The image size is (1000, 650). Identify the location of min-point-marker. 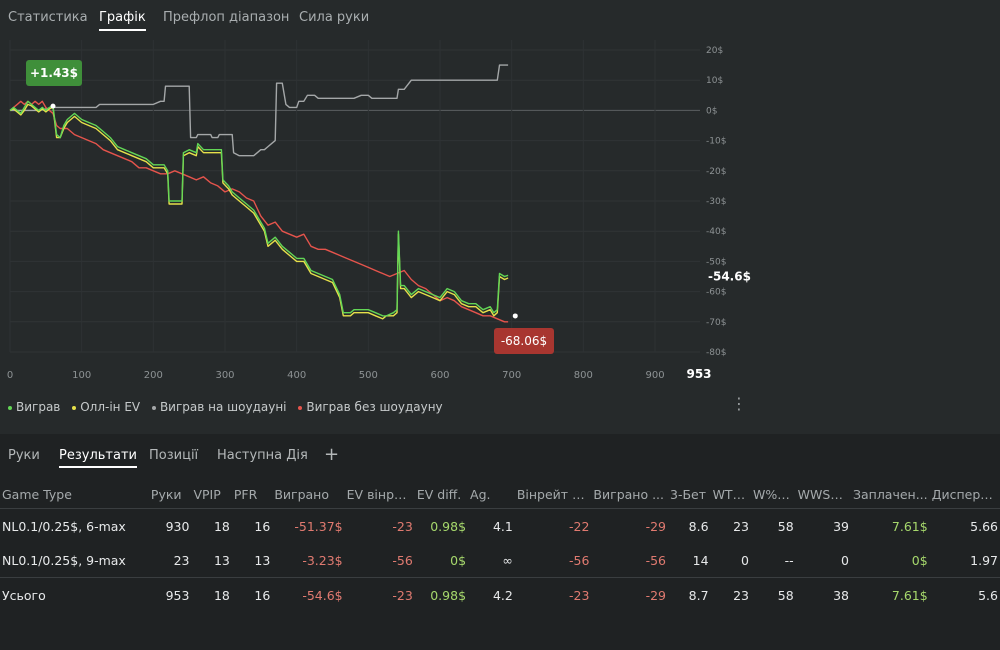
(515, 316).